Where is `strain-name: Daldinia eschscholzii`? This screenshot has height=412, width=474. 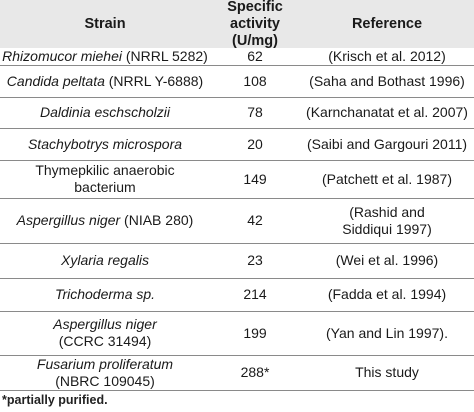
strain-name: Daldinia eschscholzii is located at coordinates (105, 112).